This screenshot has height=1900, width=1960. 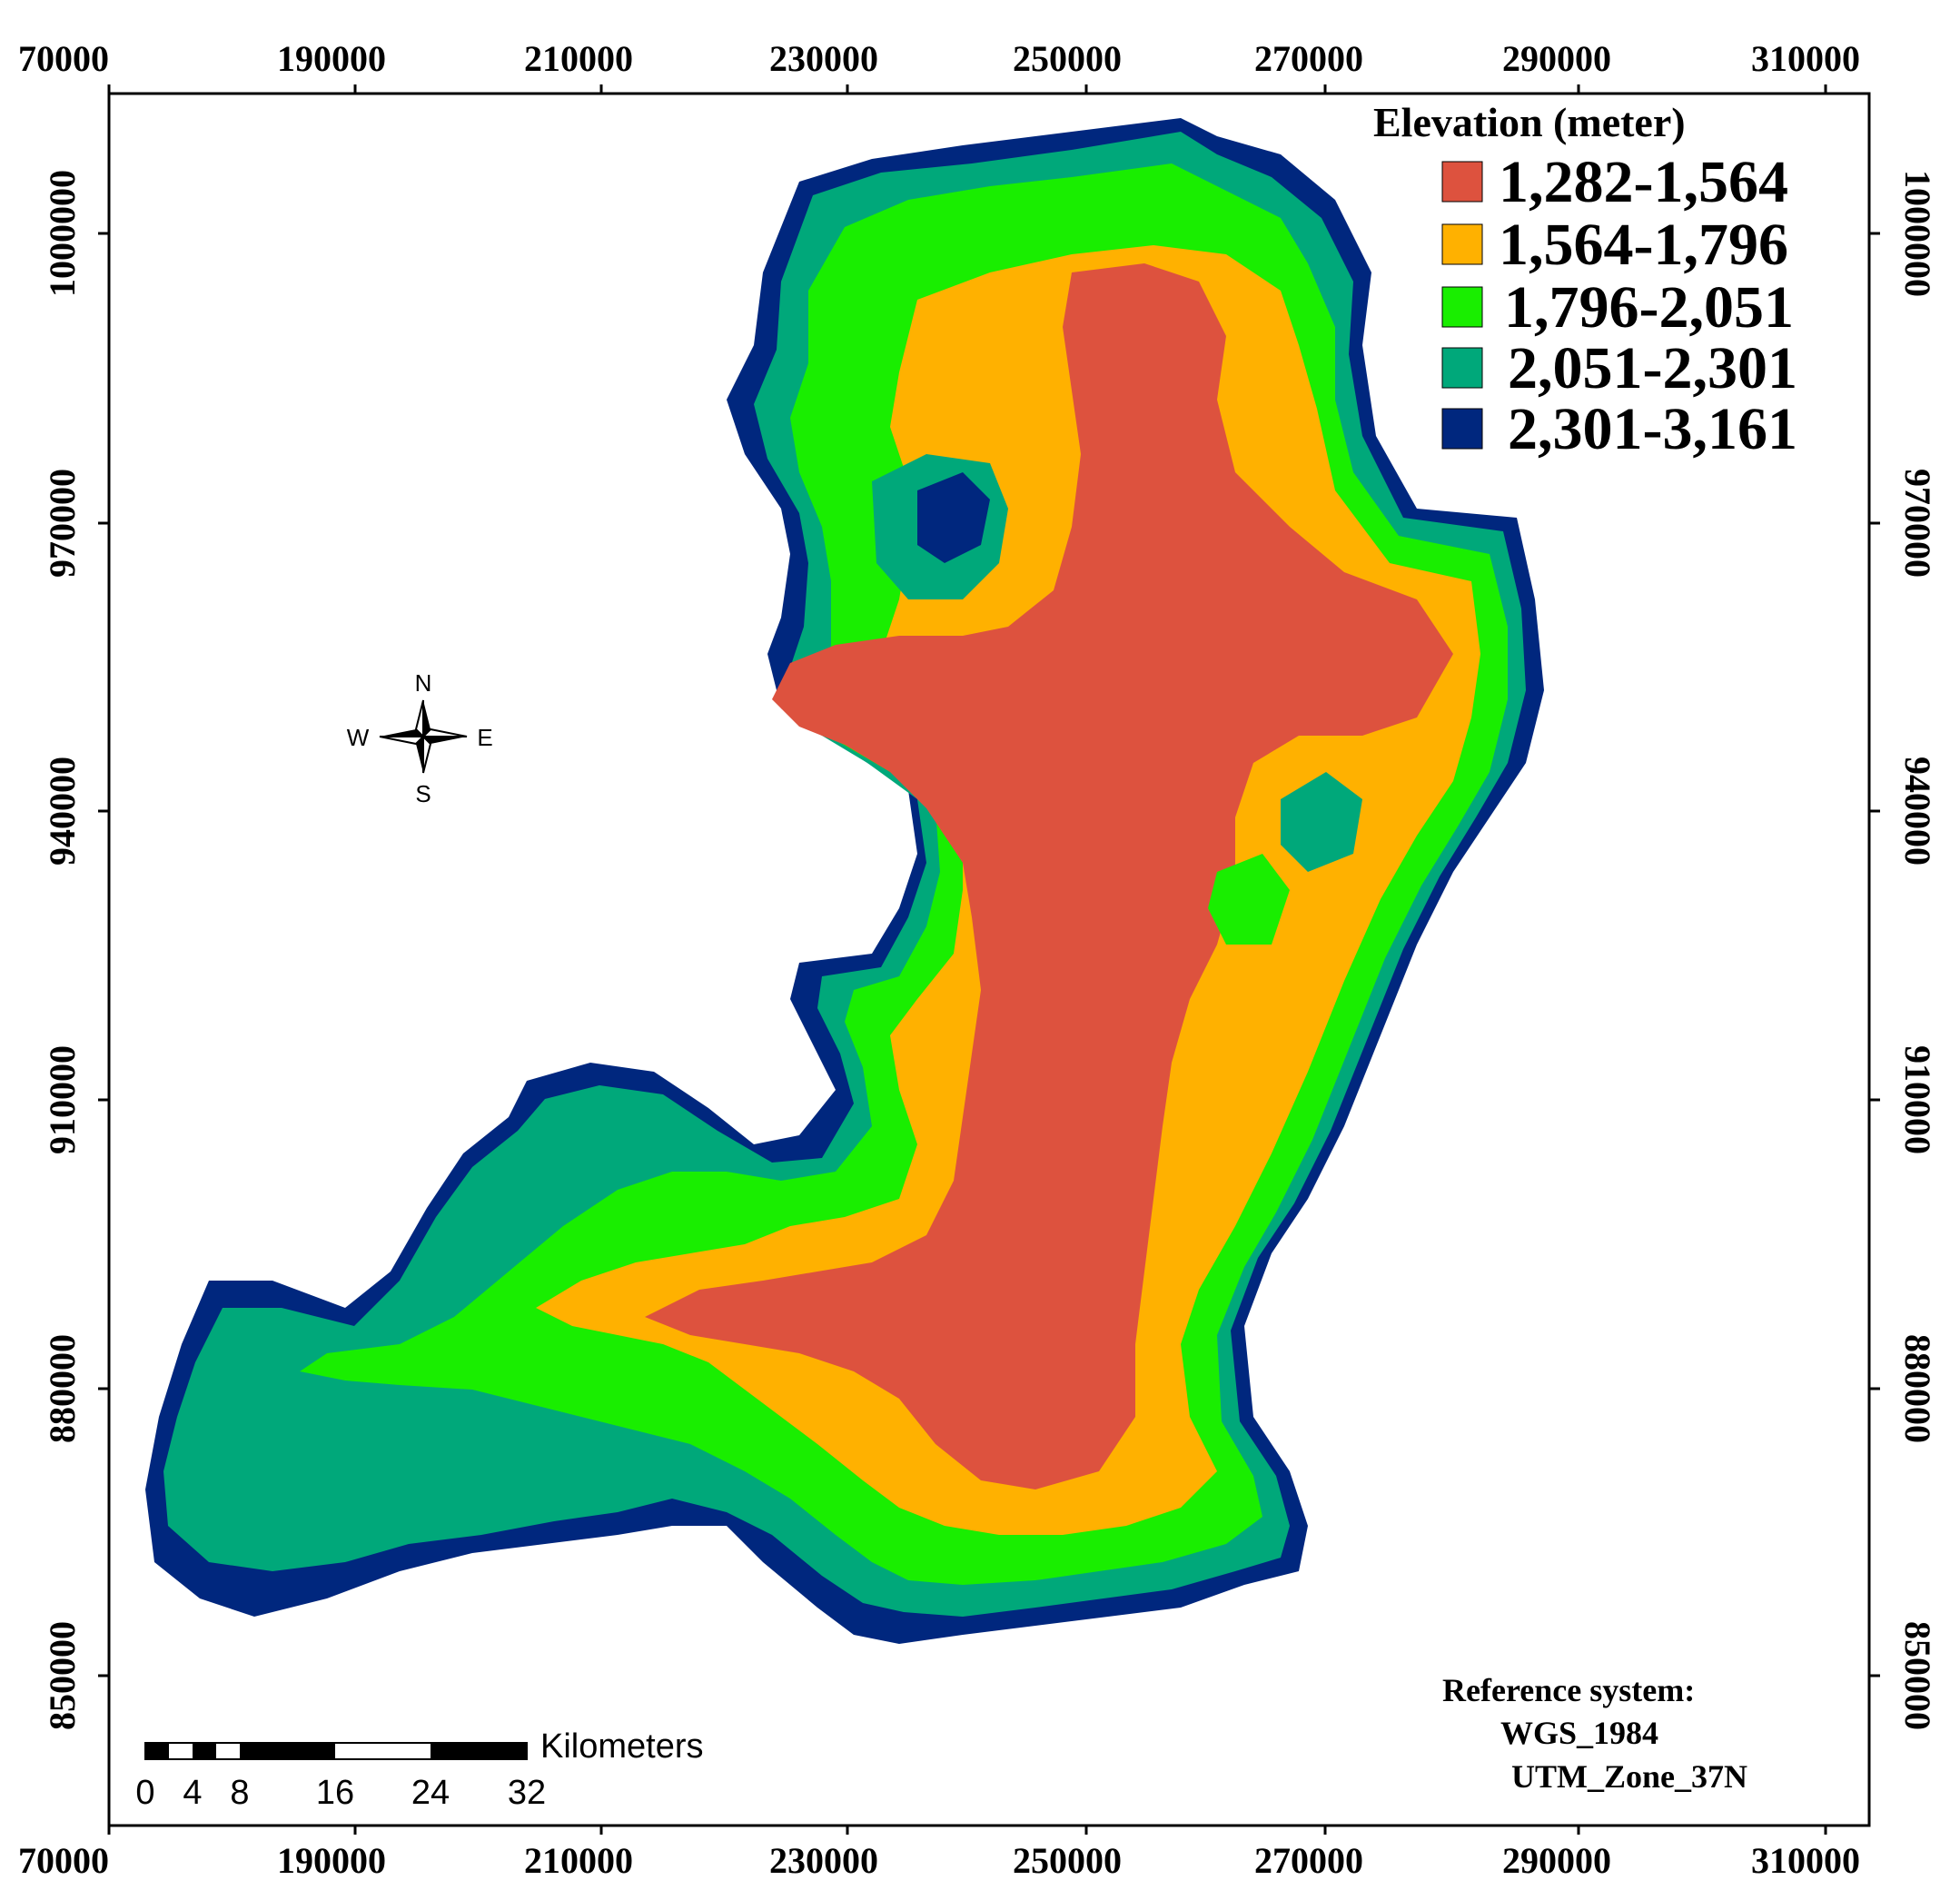 What do you see at coordinates (1649, 307) in the screenshot?
I see `legend-label: 1,796-2,051` at bounding box center [1649, 307].